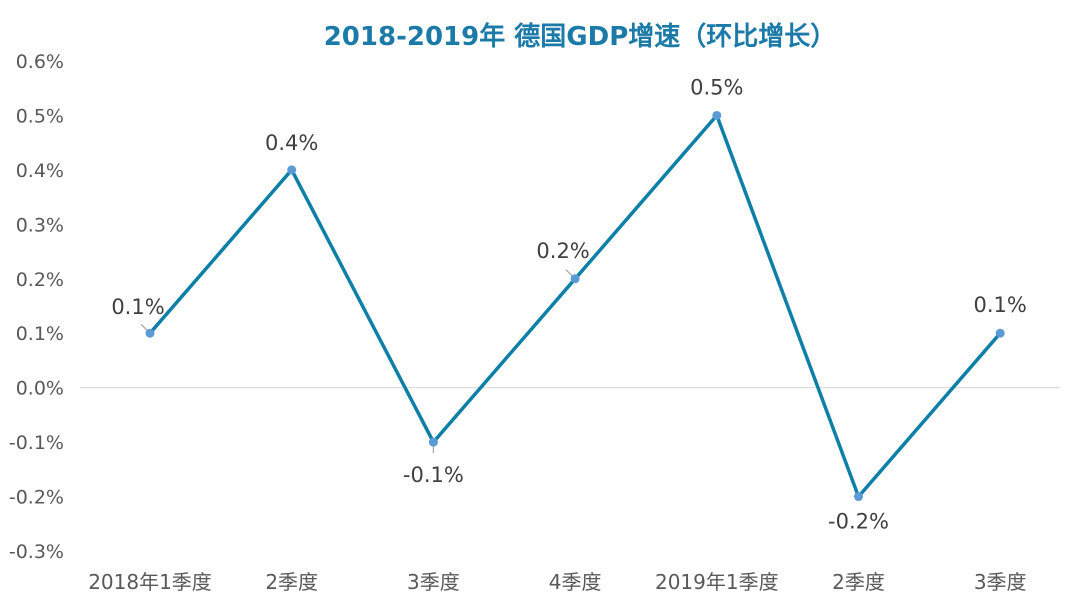 The width and height of the screenshot is (1080, 608). Describe the element at coordinates (36, 443) in the screenshot. I see `y-tick-label: -0.1%` at that location.